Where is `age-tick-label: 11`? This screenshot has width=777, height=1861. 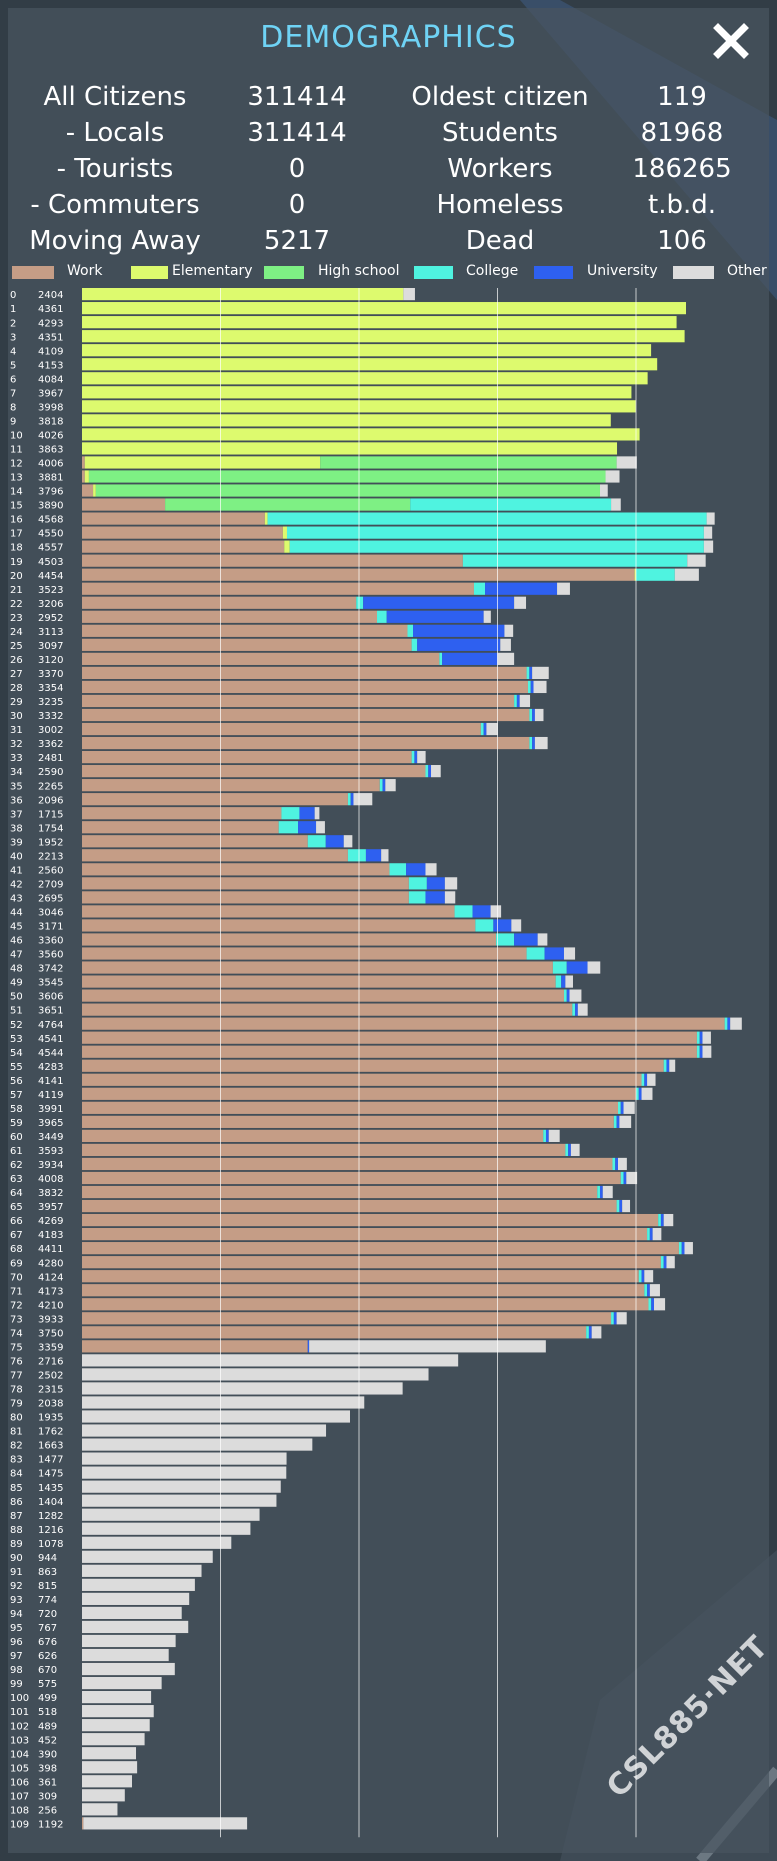
age-tick-label: 11 is located at coordinates (16, 450).